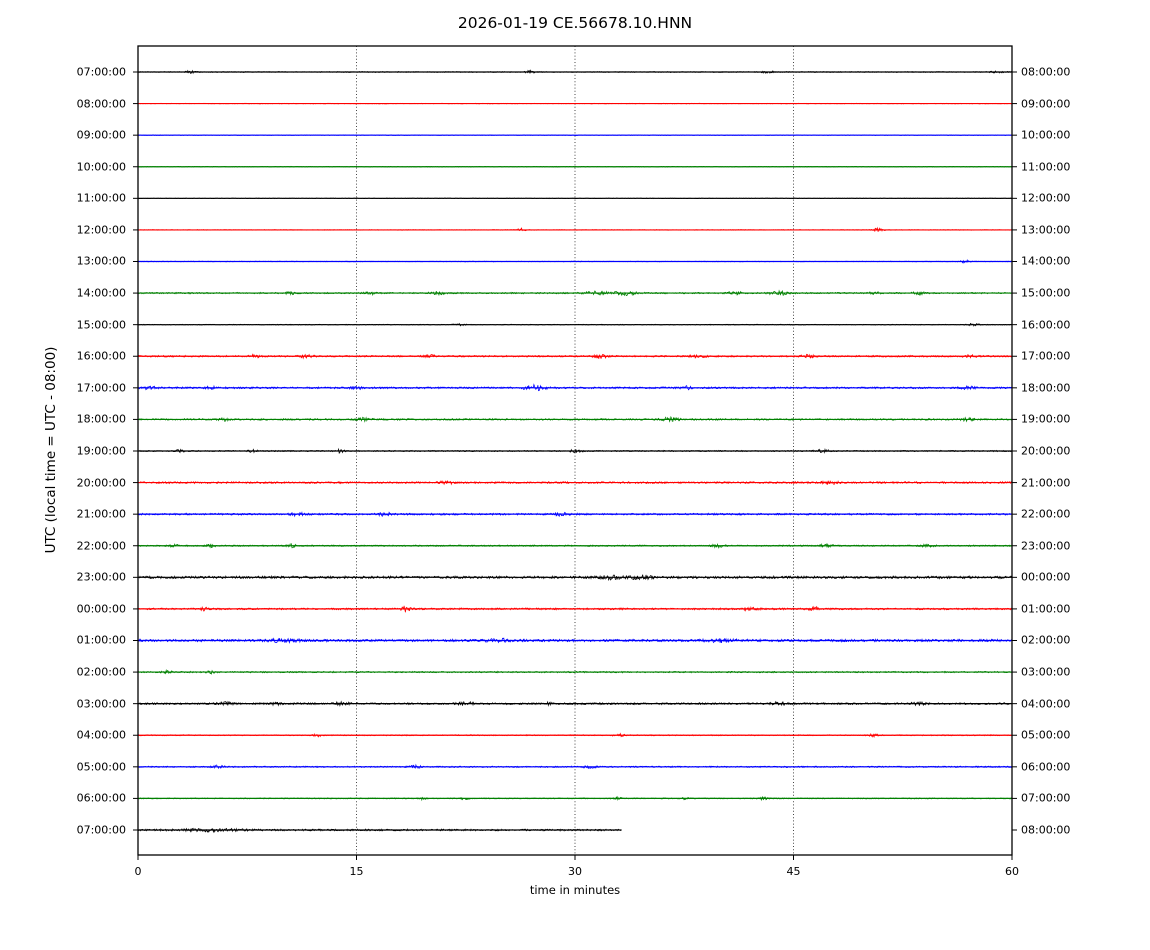 The image size is (1150, 950). Describe the element at coordinates (101, 167) in the screenshot. I see `row-label-utc-3: 10:00:00` at that location.